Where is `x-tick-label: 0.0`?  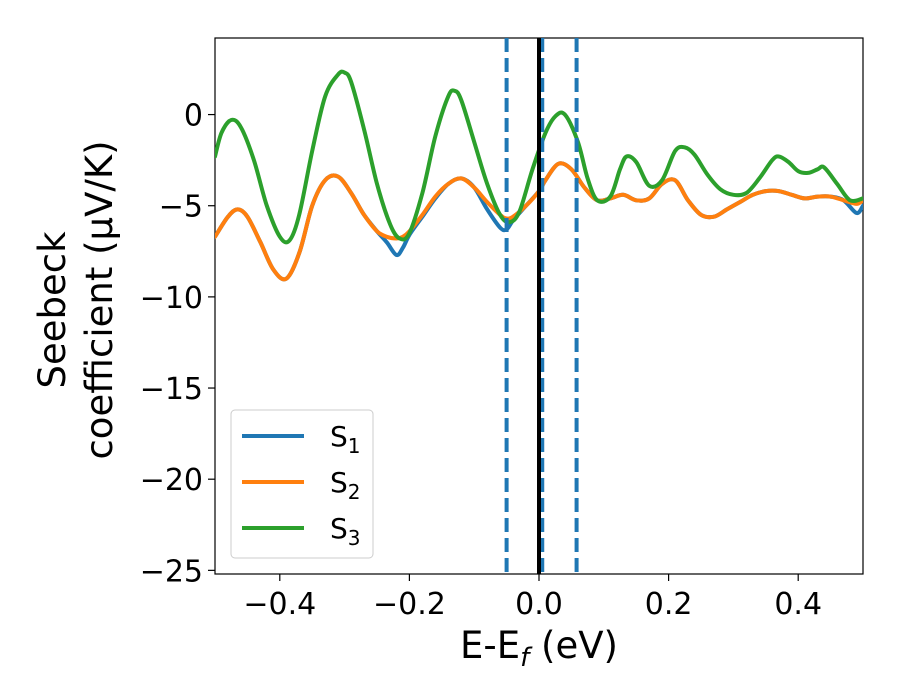 x-tick-label: 0.0 is located at coordinates (539, 604).